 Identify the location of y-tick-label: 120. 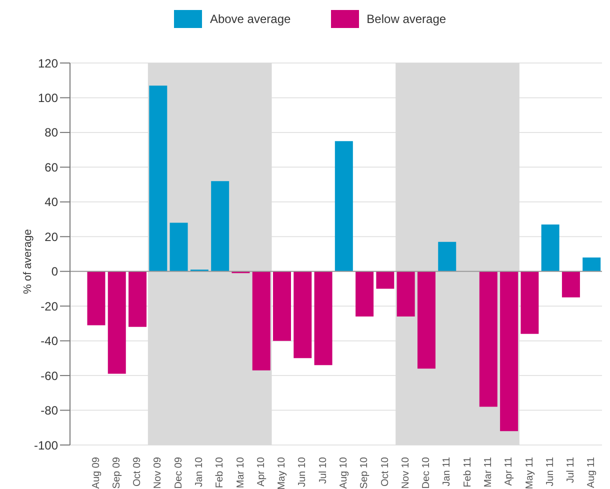
(48, 63).